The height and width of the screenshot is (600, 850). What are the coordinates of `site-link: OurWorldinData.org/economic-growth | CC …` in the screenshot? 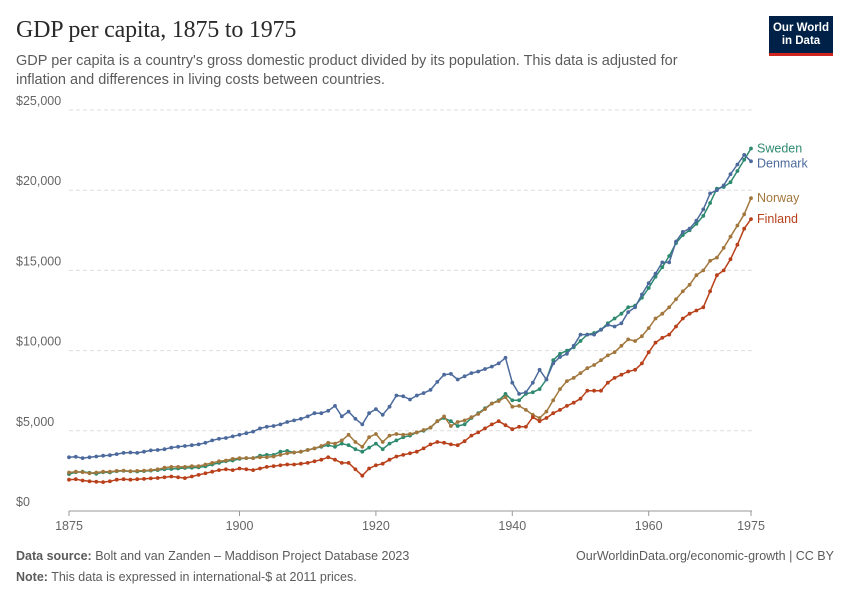 It's located at (705, 556).